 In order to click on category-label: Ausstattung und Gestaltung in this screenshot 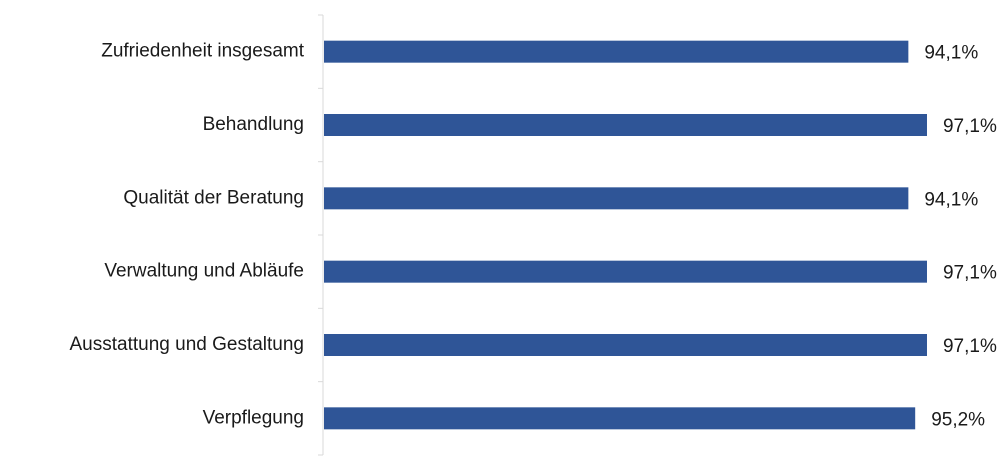, I will do `click(187, 344)`.